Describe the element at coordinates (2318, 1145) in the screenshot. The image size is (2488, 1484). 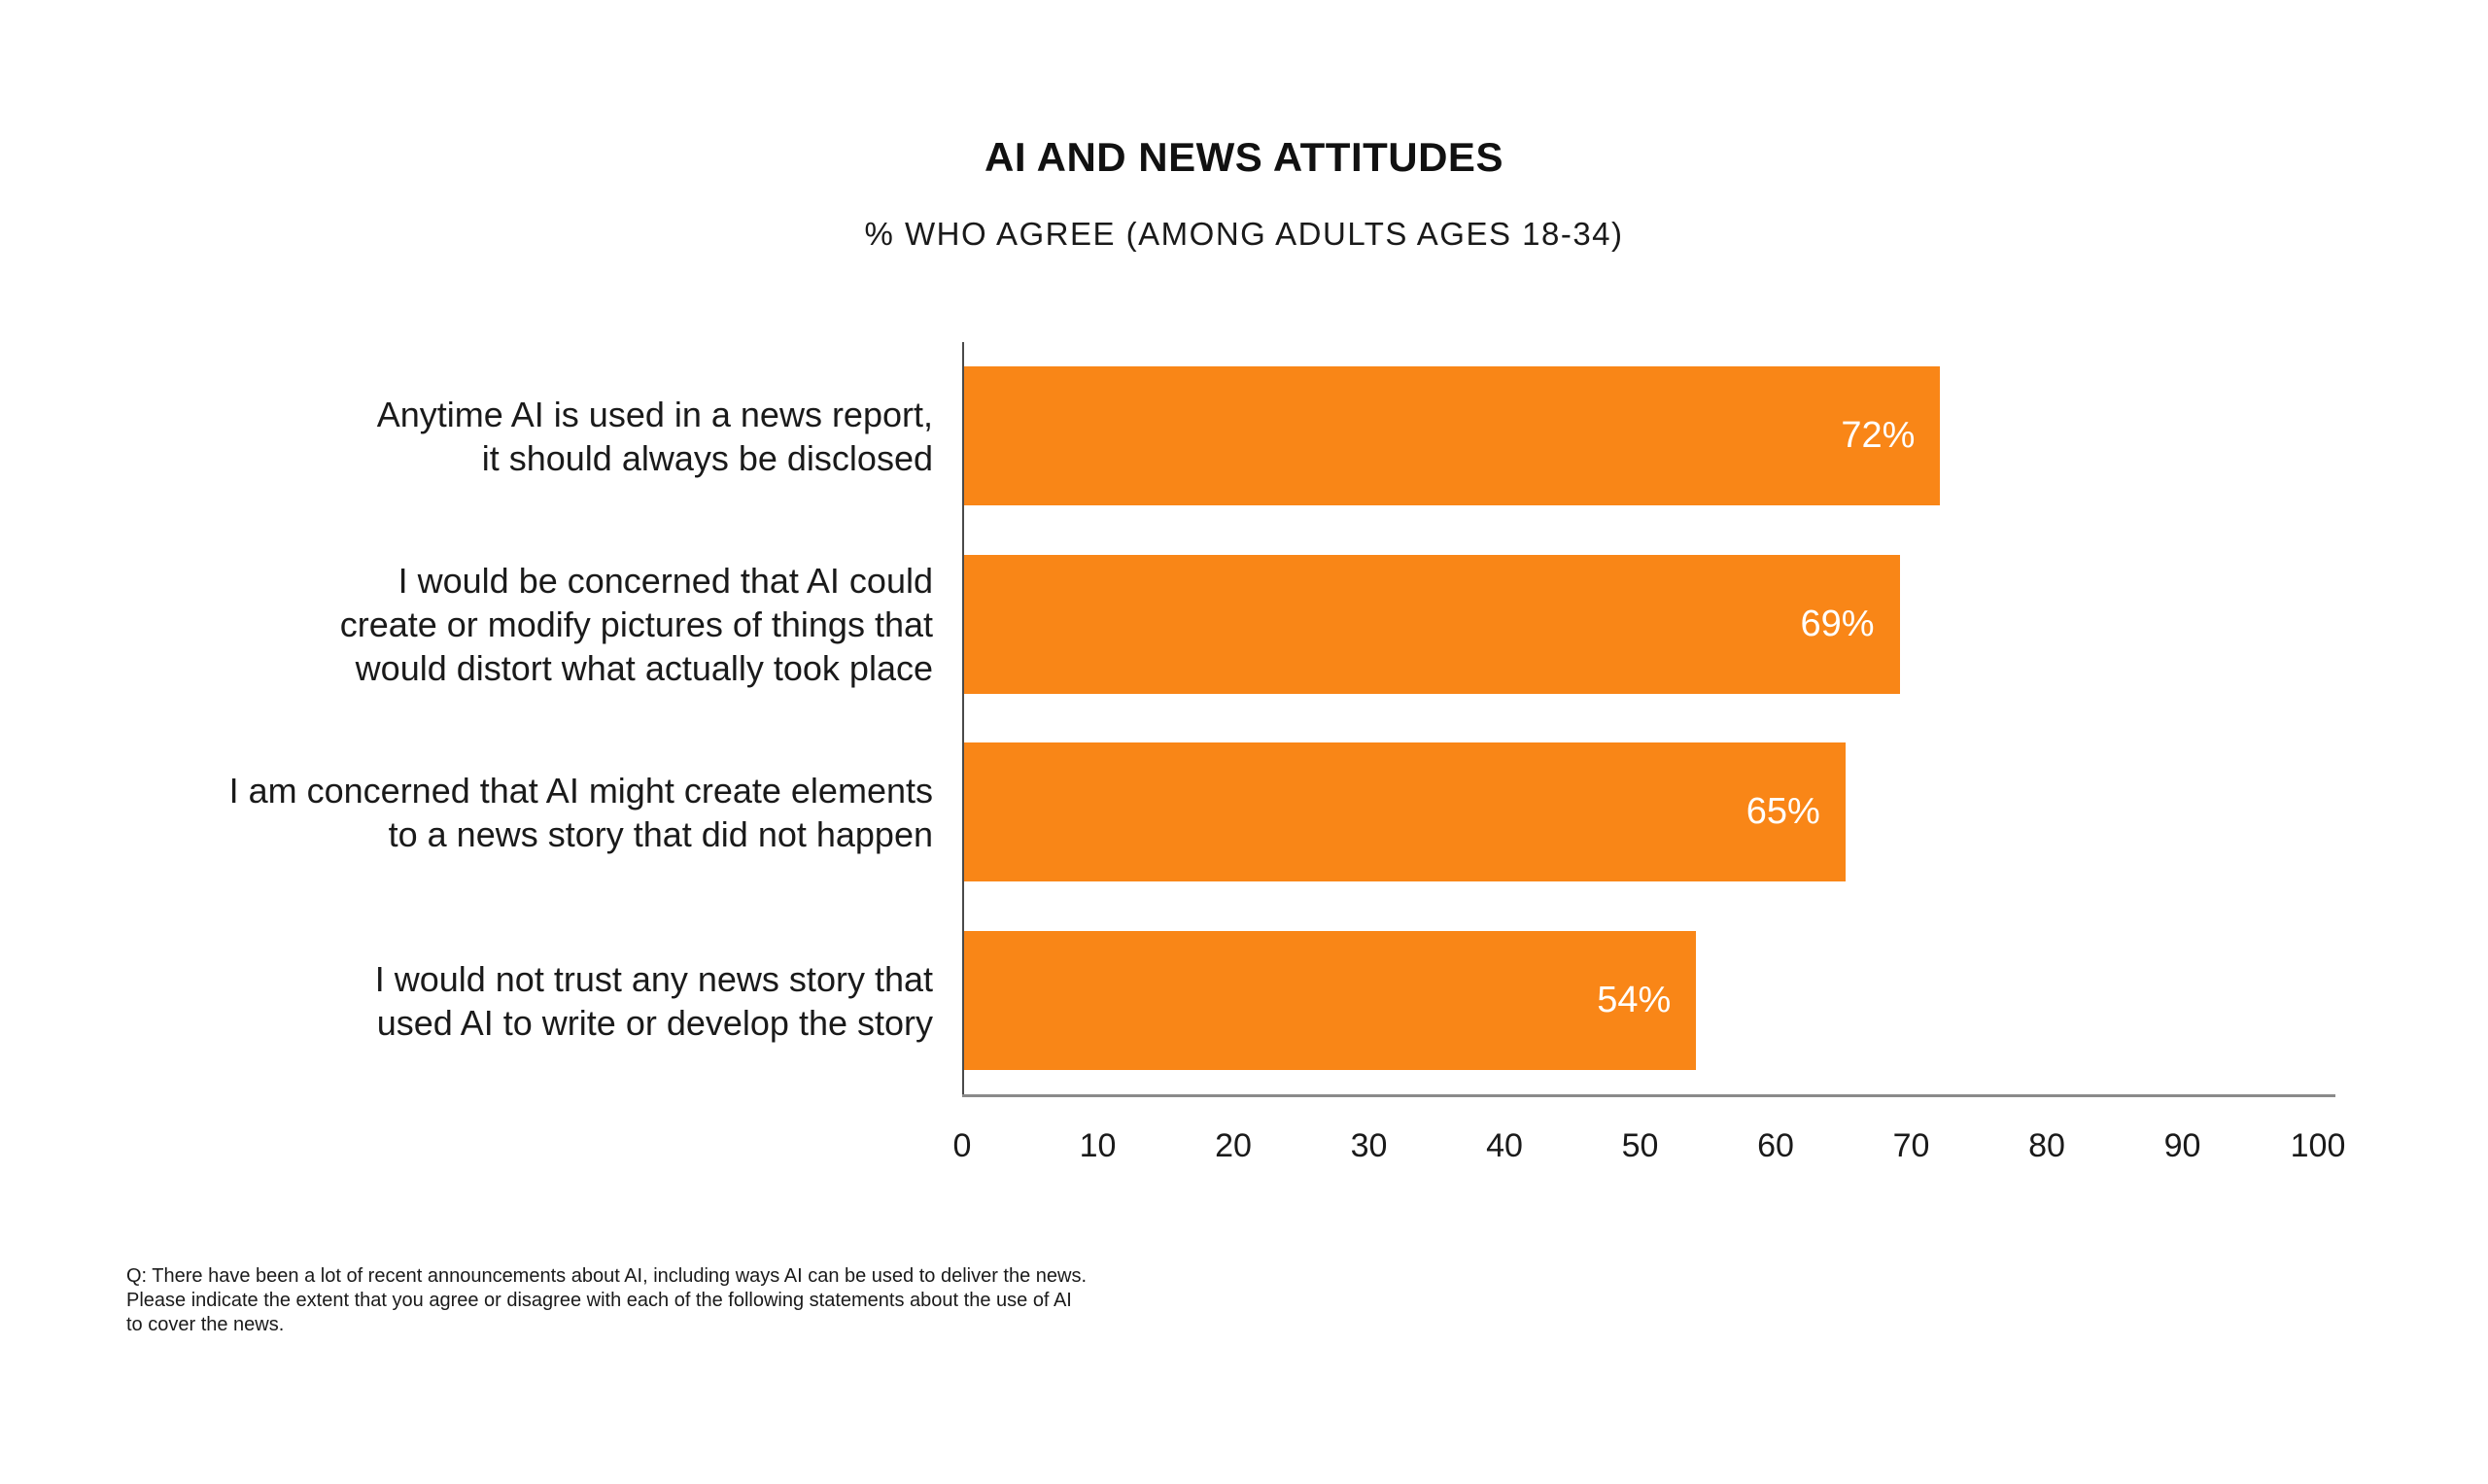
I see `x-axis-tick-label: 100` at that location.